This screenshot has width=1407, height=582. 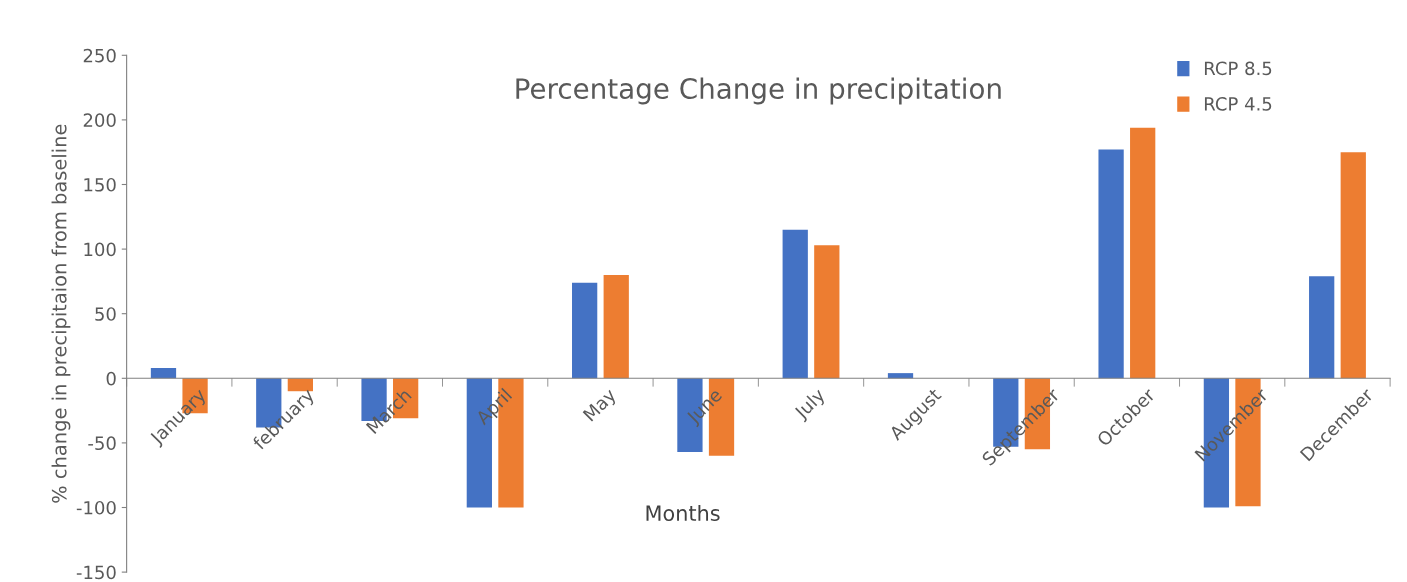 What do you see at coordinates (758, 91) in the screenshot?
I see `text: Percentage Change in precipitation` at bounding box center [758, 91].